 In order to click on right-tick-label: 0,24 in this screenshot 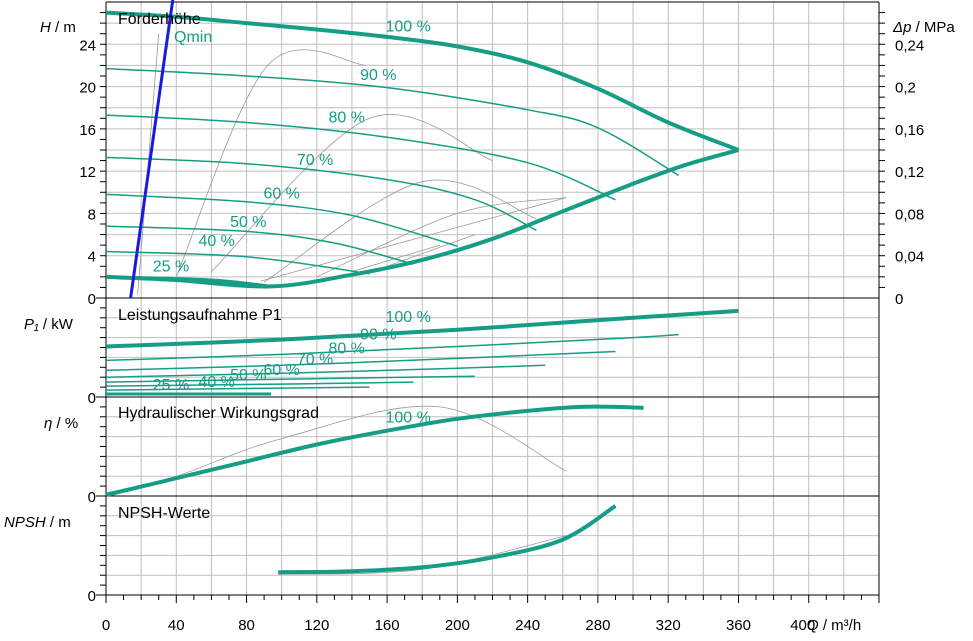, I will do `click(909, 45)`.